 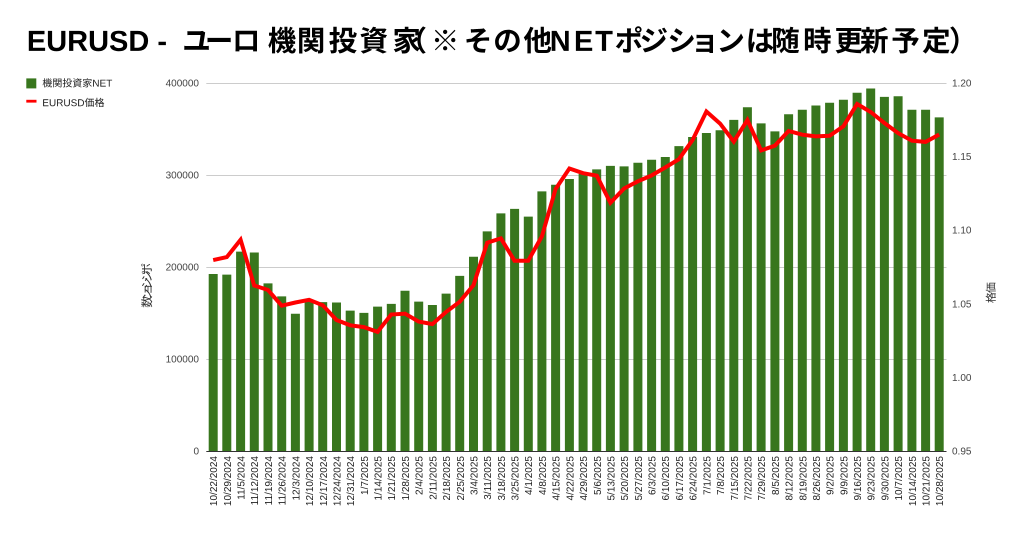 I want to click on svg-text: 1.05, so click(x=962, y=304).